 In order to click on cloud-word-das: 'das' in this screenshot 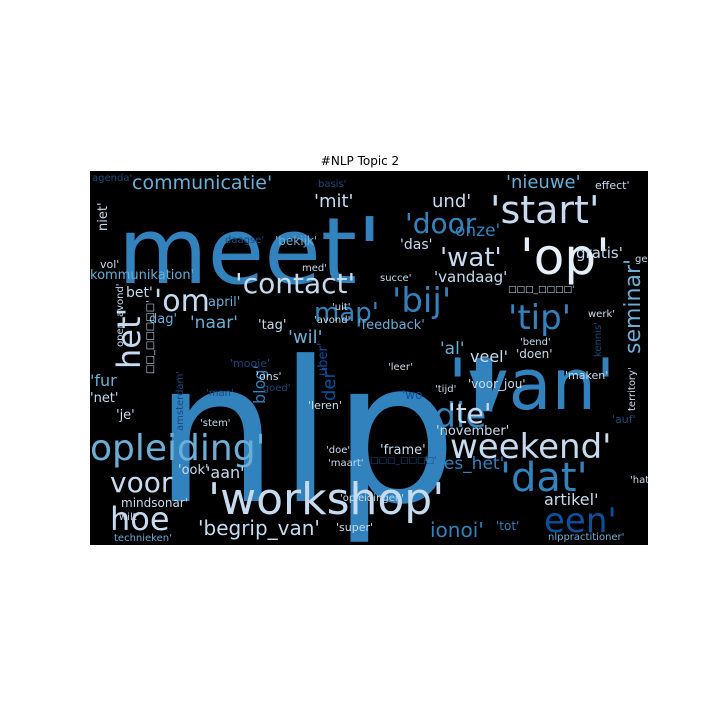, I will do `click(416, 245)`.